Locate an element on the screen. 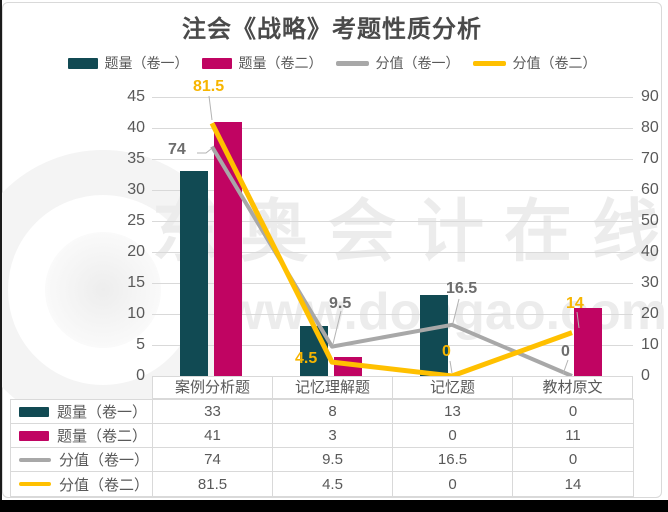 The width and height of the screenshot is (668, 512). table-value-cell: 13 is located at coordinates (453, 412).